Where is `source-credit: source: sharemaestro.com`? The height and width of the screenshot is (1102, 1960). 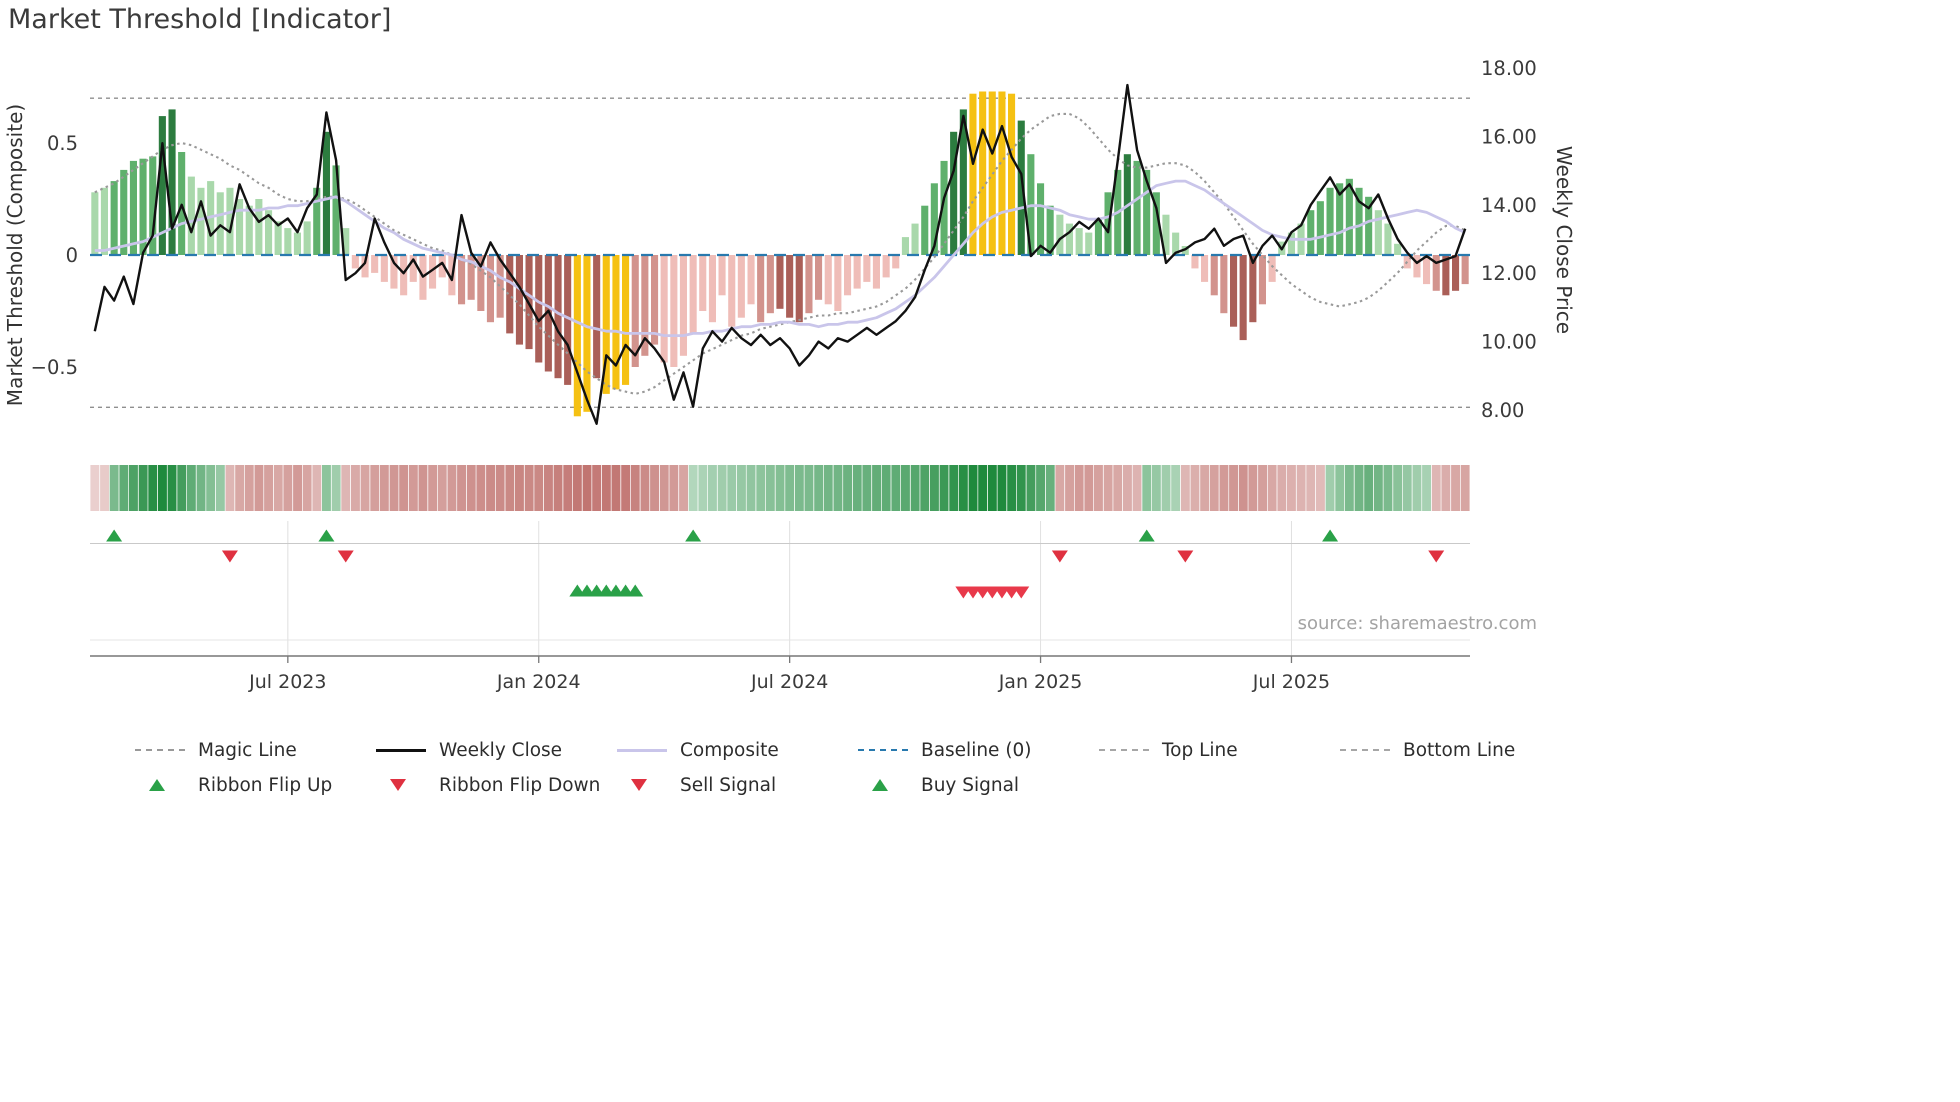 source-credit: source: sharemaestro.com is located at coordinates (1417, 623).